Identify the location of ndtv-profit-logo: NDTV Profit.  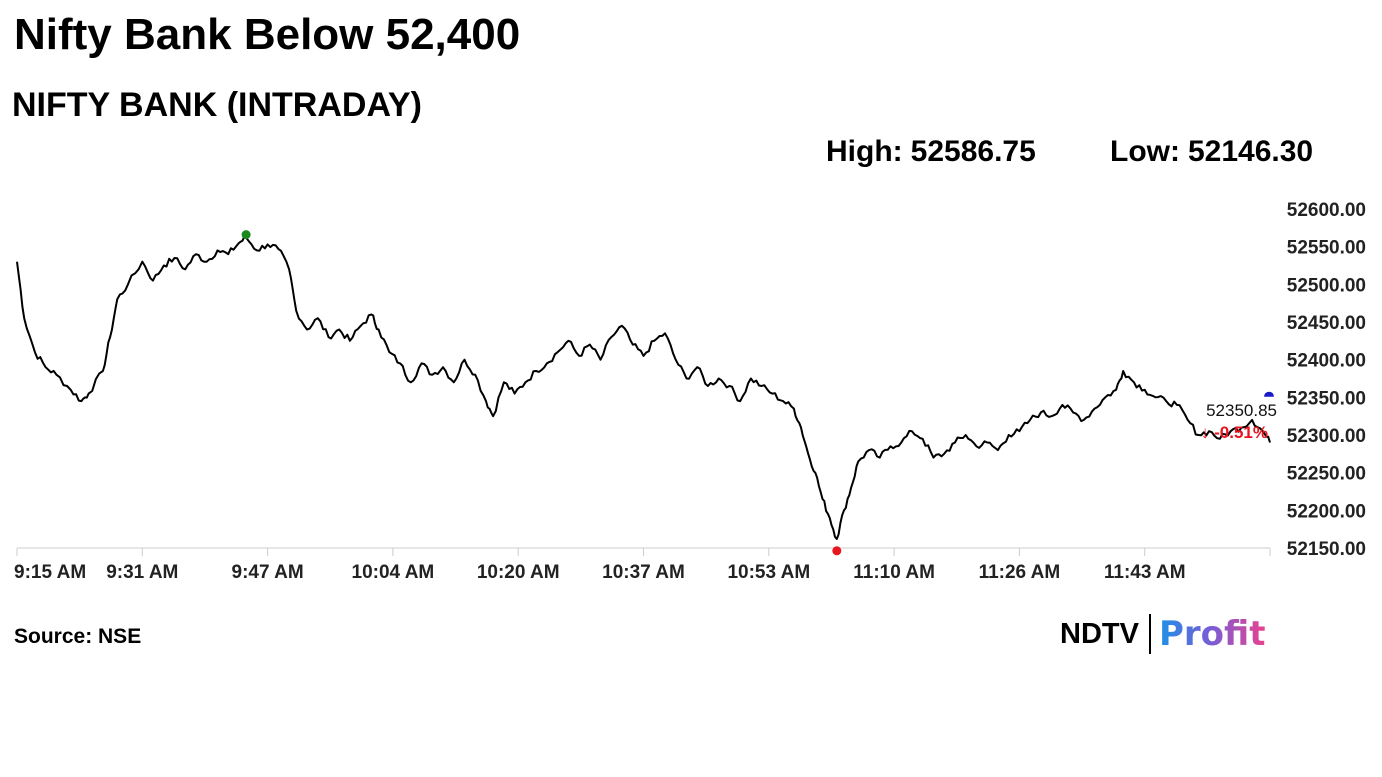
(1162, 634).